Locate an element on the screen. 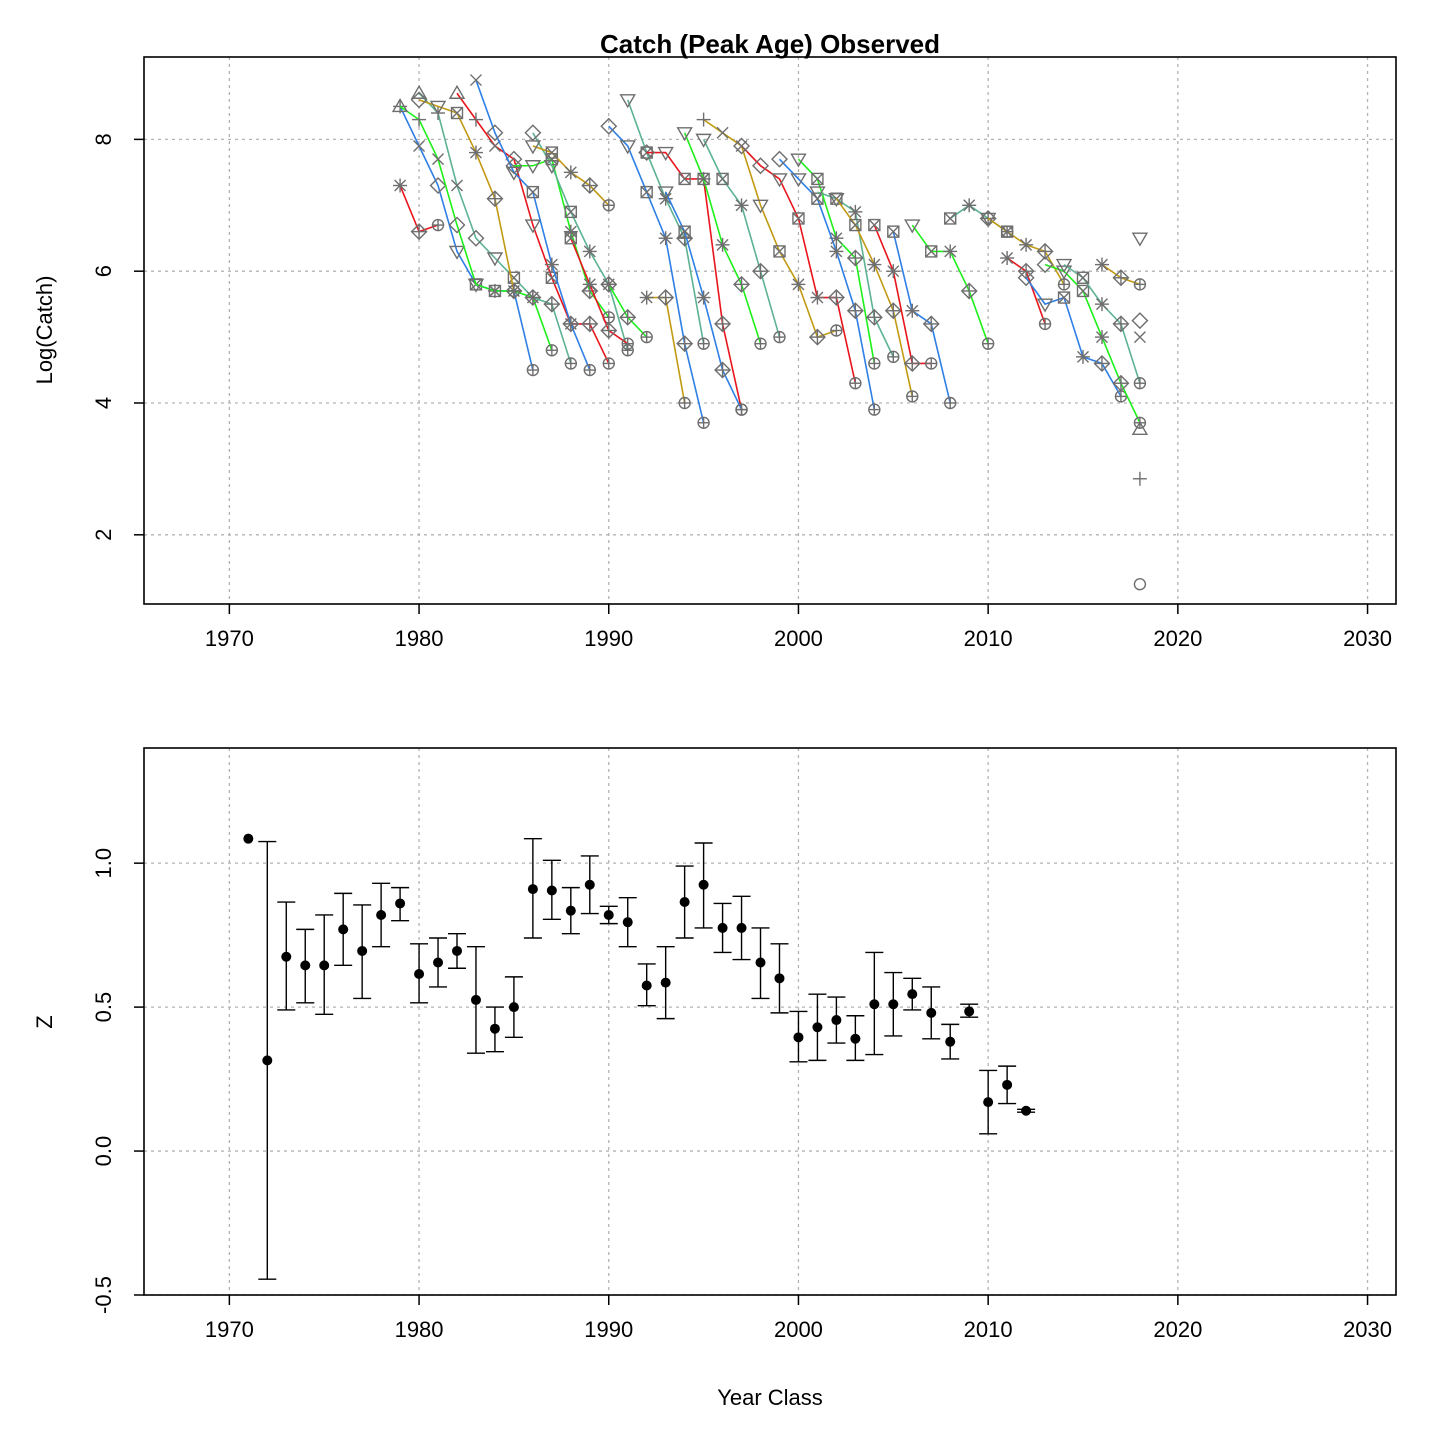  x-tick-label: 2020 is located at coordinates (1177, 1329).